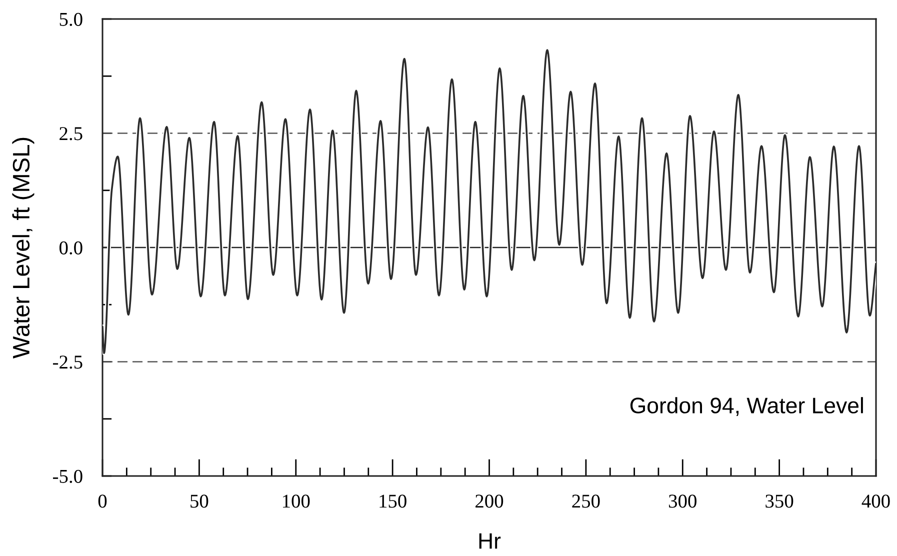 Image resolution: width=897 pixels, height=556 pixels. I want to click on x-tick-label: 100, so click(296, 501).